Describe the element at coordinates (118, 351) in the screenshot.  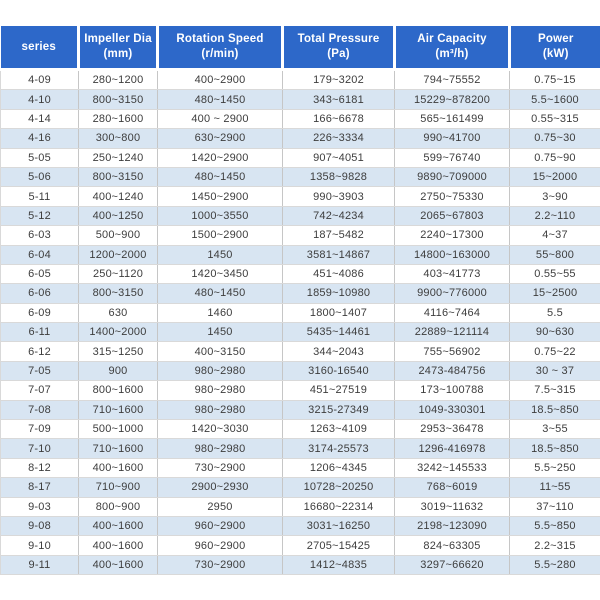
I see `table-cell-impeller-dia: 315~1250` at that location.